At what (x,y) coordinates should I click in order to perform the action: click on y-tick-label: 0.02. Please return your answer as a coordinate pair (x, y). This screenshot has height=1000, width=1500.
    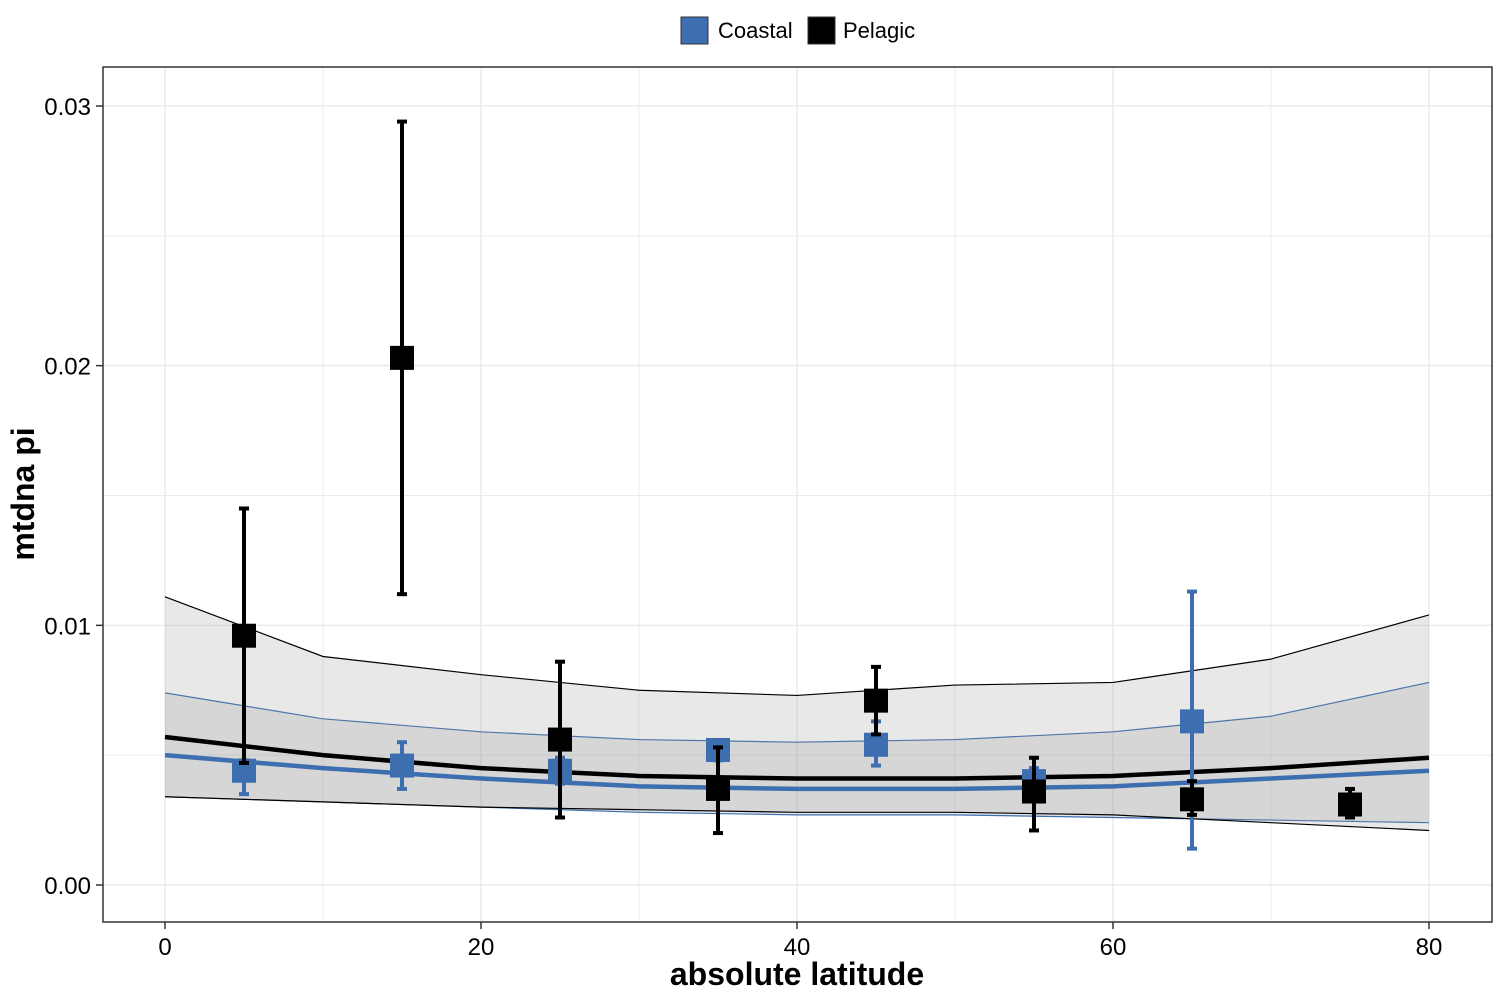
    Looking at the image, I should click on (67, 367).